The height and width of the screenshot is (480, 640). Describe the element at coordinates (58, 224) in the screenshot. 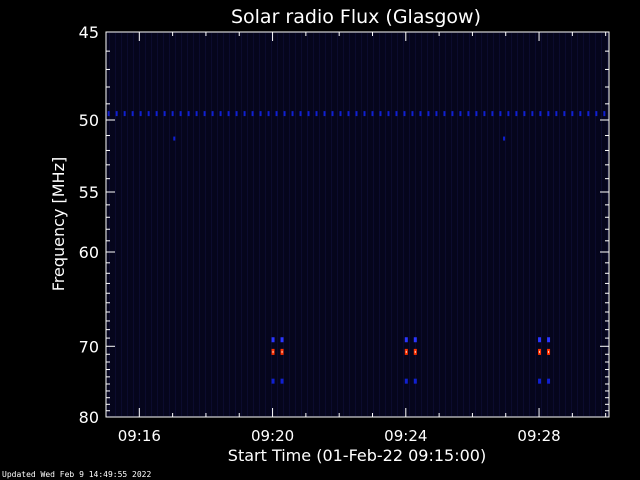

I see `y-axis-label: Frequency [MHz]` at that location.